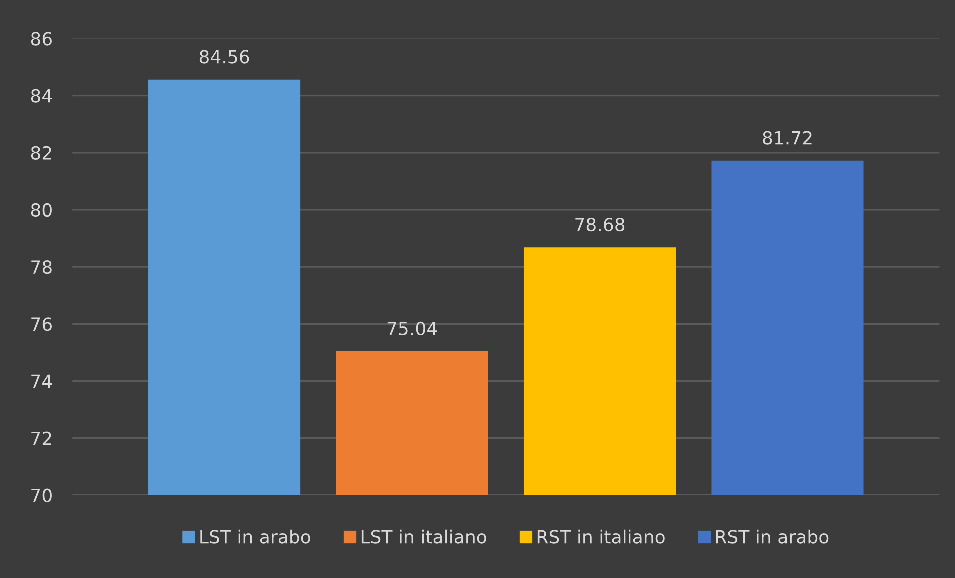  Describe the element at coordinates (600, 225) in the screenshot. I see `data-label: 78.68` at that location.